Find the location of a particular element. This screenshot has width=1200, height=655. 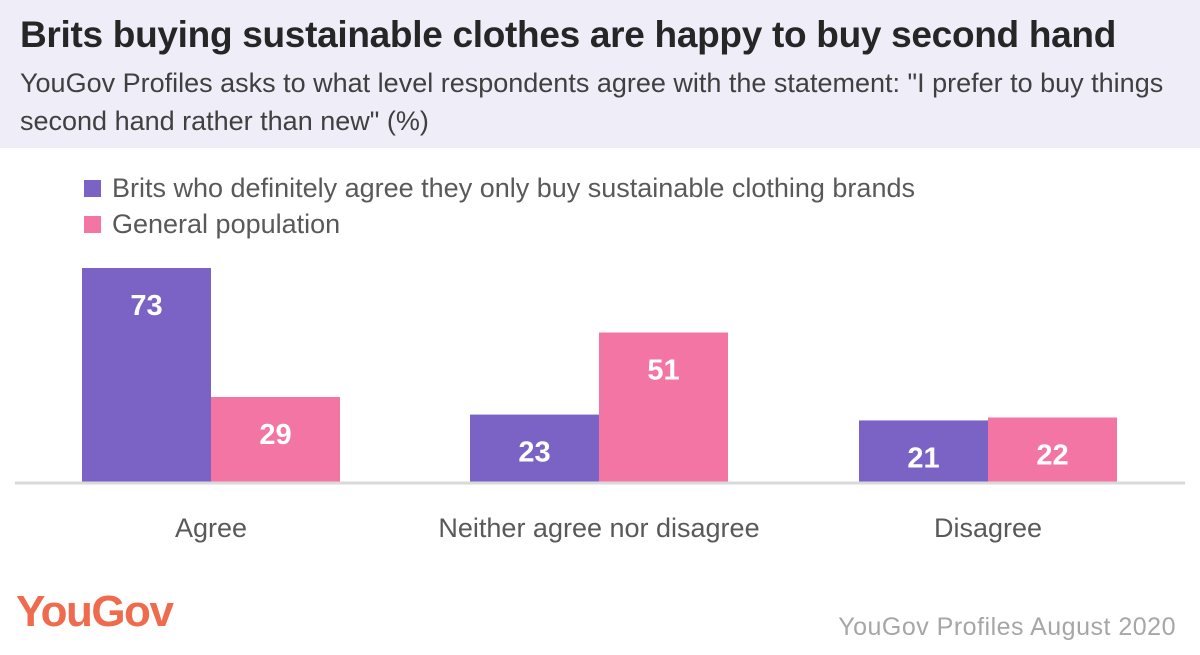

data-label-0-series-2: 29 is located at coordinates (275, 435).